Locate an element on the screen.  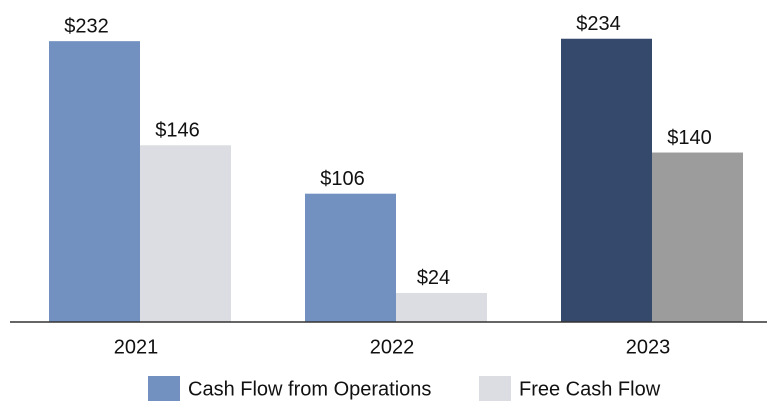
x-tick-label: 2023 is located at coordinates (648, 347).